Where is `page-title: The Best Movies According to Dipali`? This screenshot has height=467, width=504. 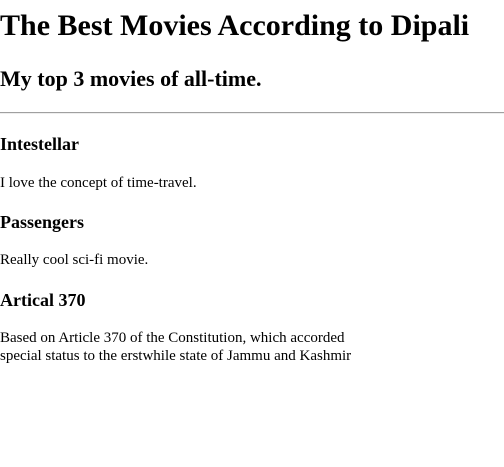
page-title: The Best Movies According to Dipali is located at coordinates (235, 25).